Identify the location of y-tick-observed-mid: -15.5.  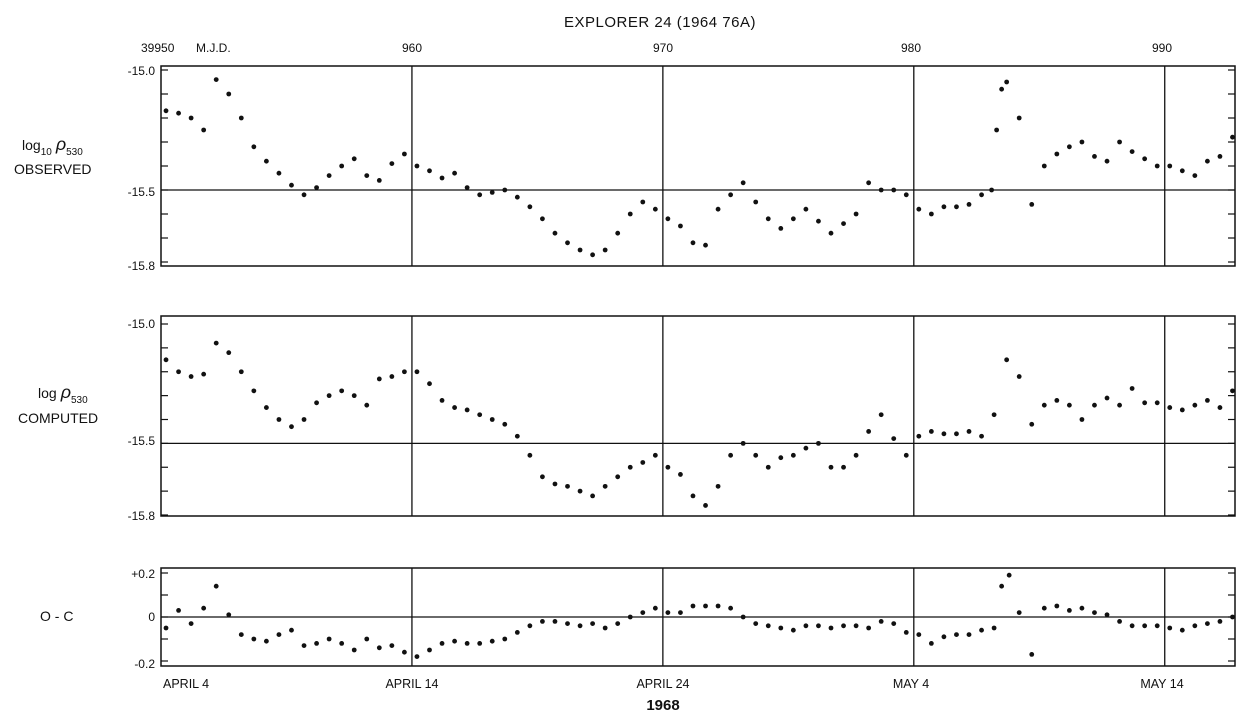
(142, 192).